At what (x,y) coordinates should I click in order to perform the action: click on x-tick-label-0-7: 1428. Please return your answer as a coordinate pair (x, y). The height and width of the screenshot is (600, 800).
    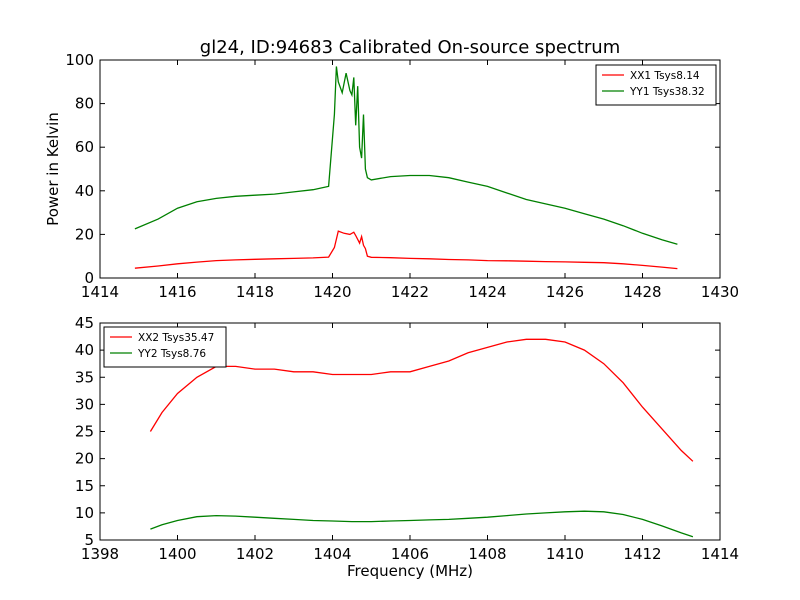
    Looking at the image, I should click on (642, 292).